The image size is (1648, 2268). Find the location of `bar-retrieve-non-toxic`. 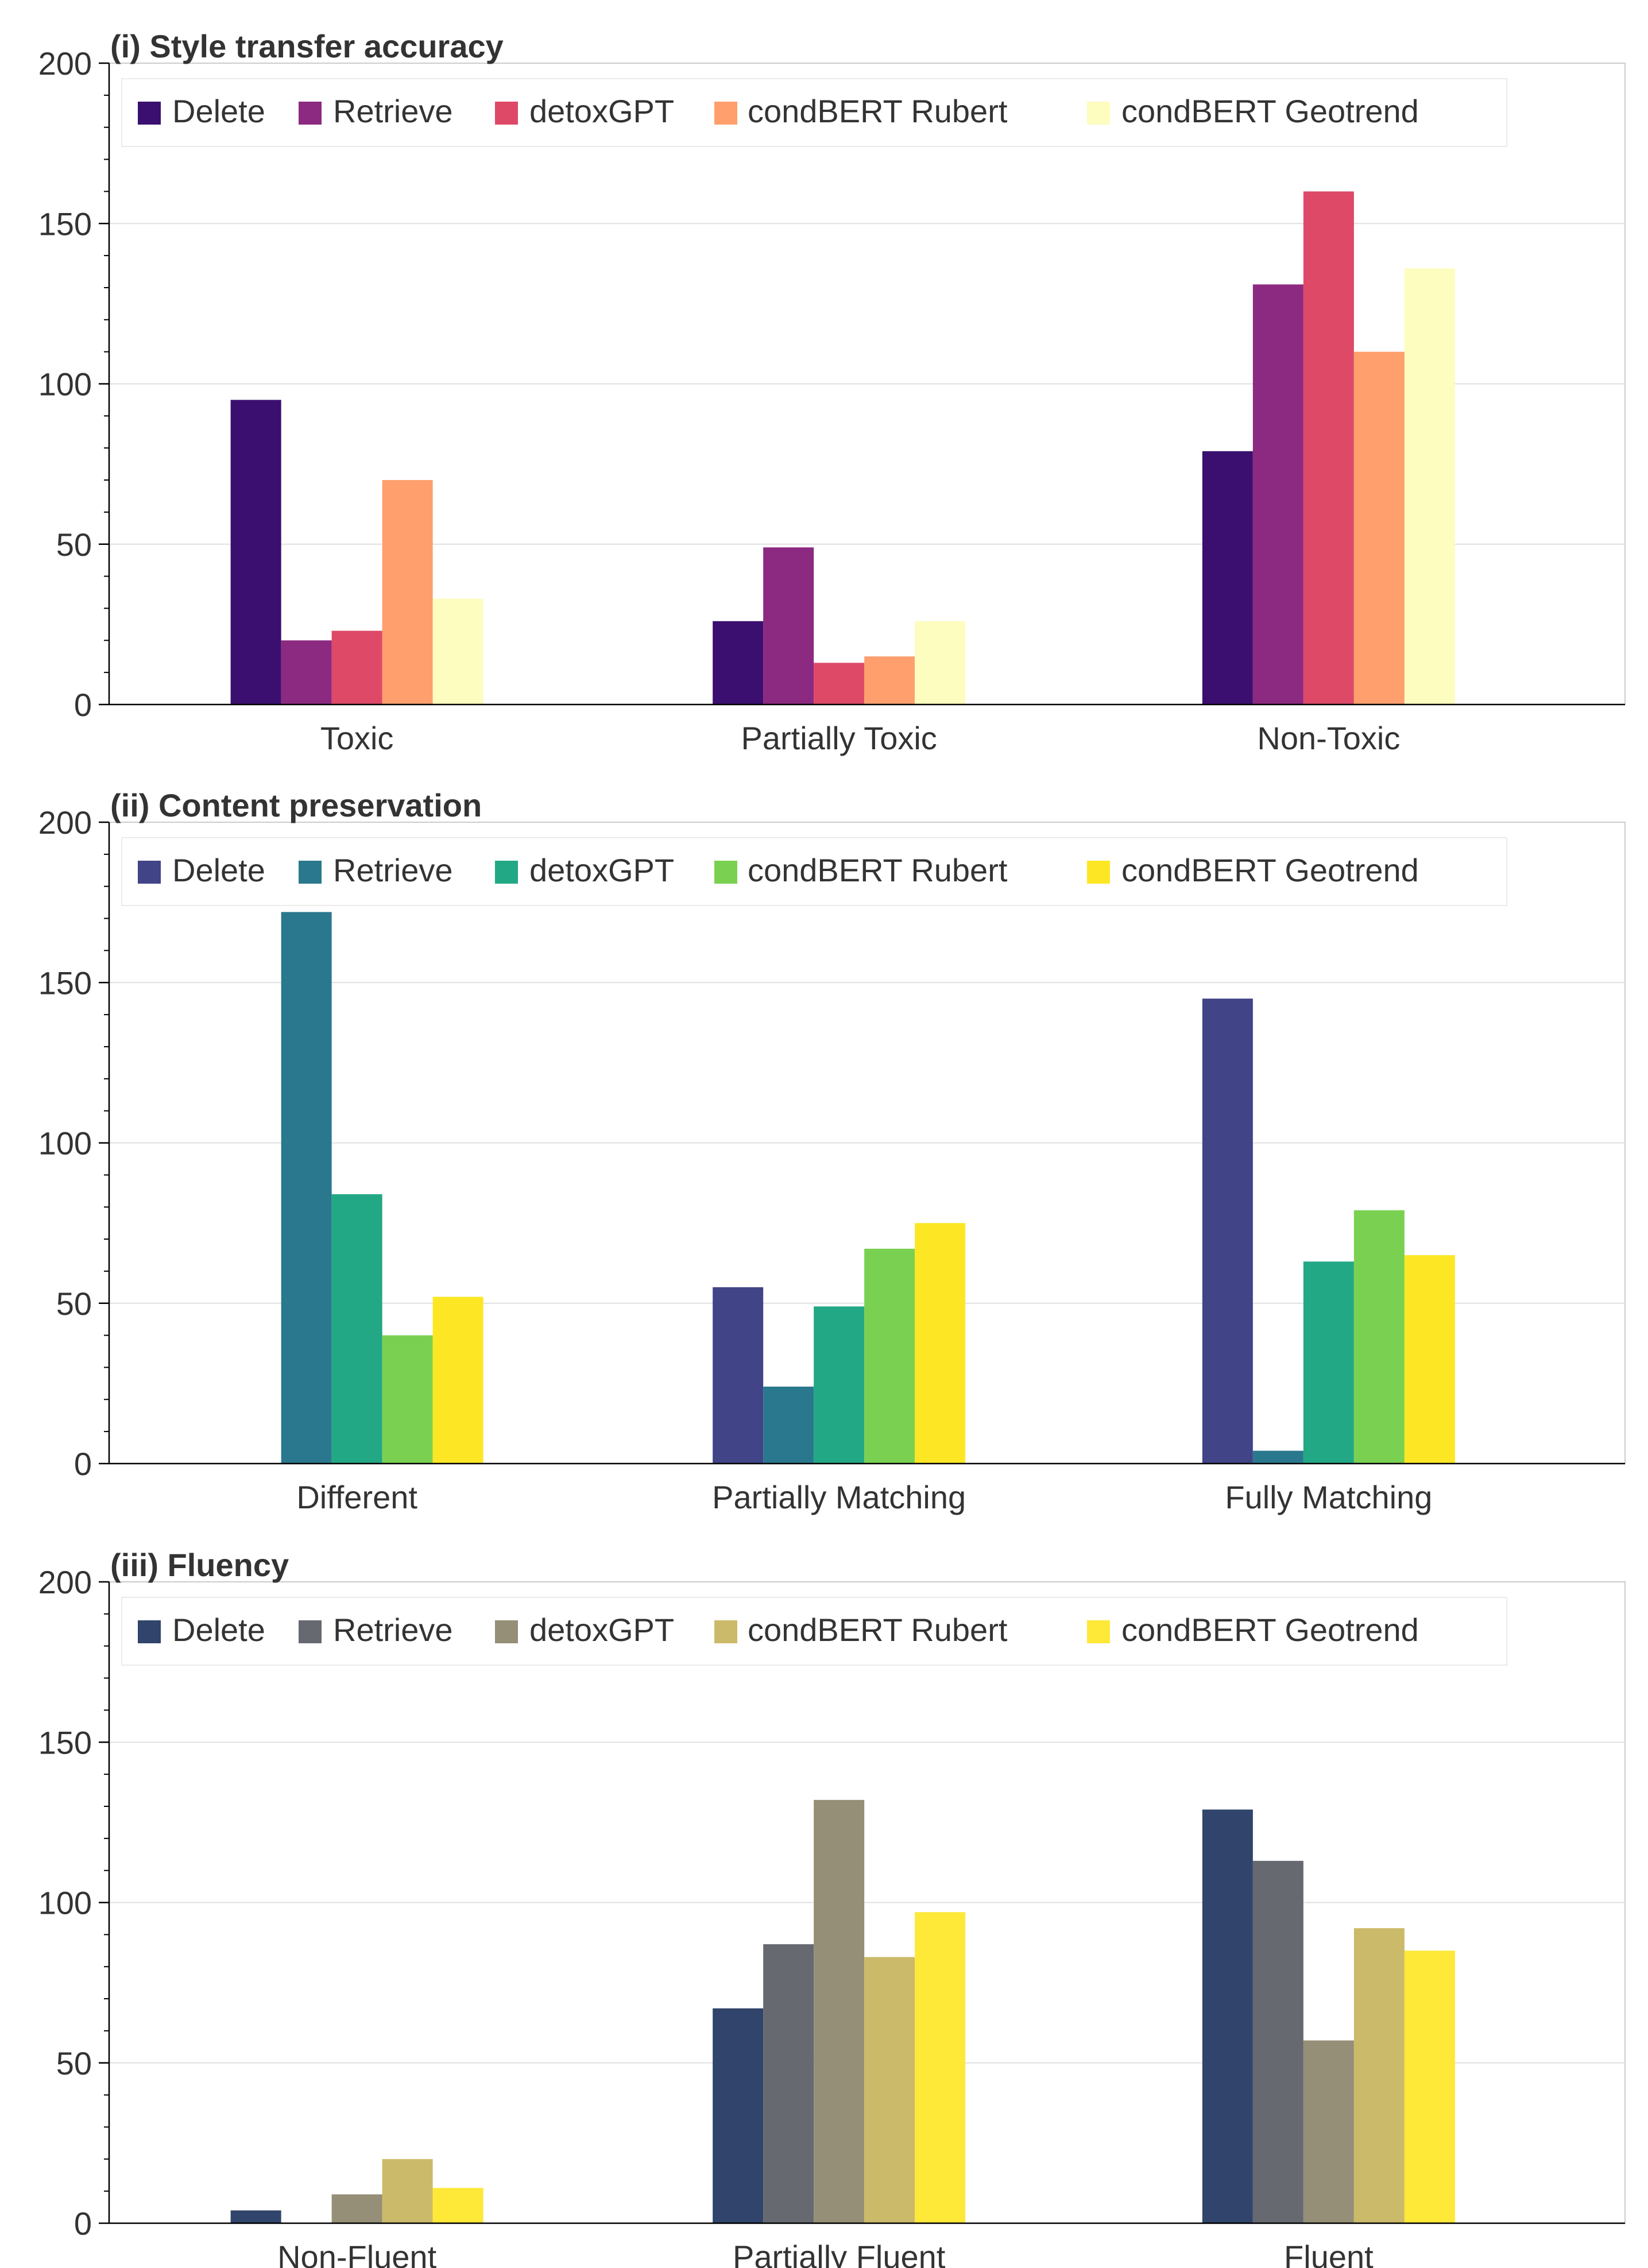

bar-retrieve-non-toxic is located at coordinates (1277, 494).